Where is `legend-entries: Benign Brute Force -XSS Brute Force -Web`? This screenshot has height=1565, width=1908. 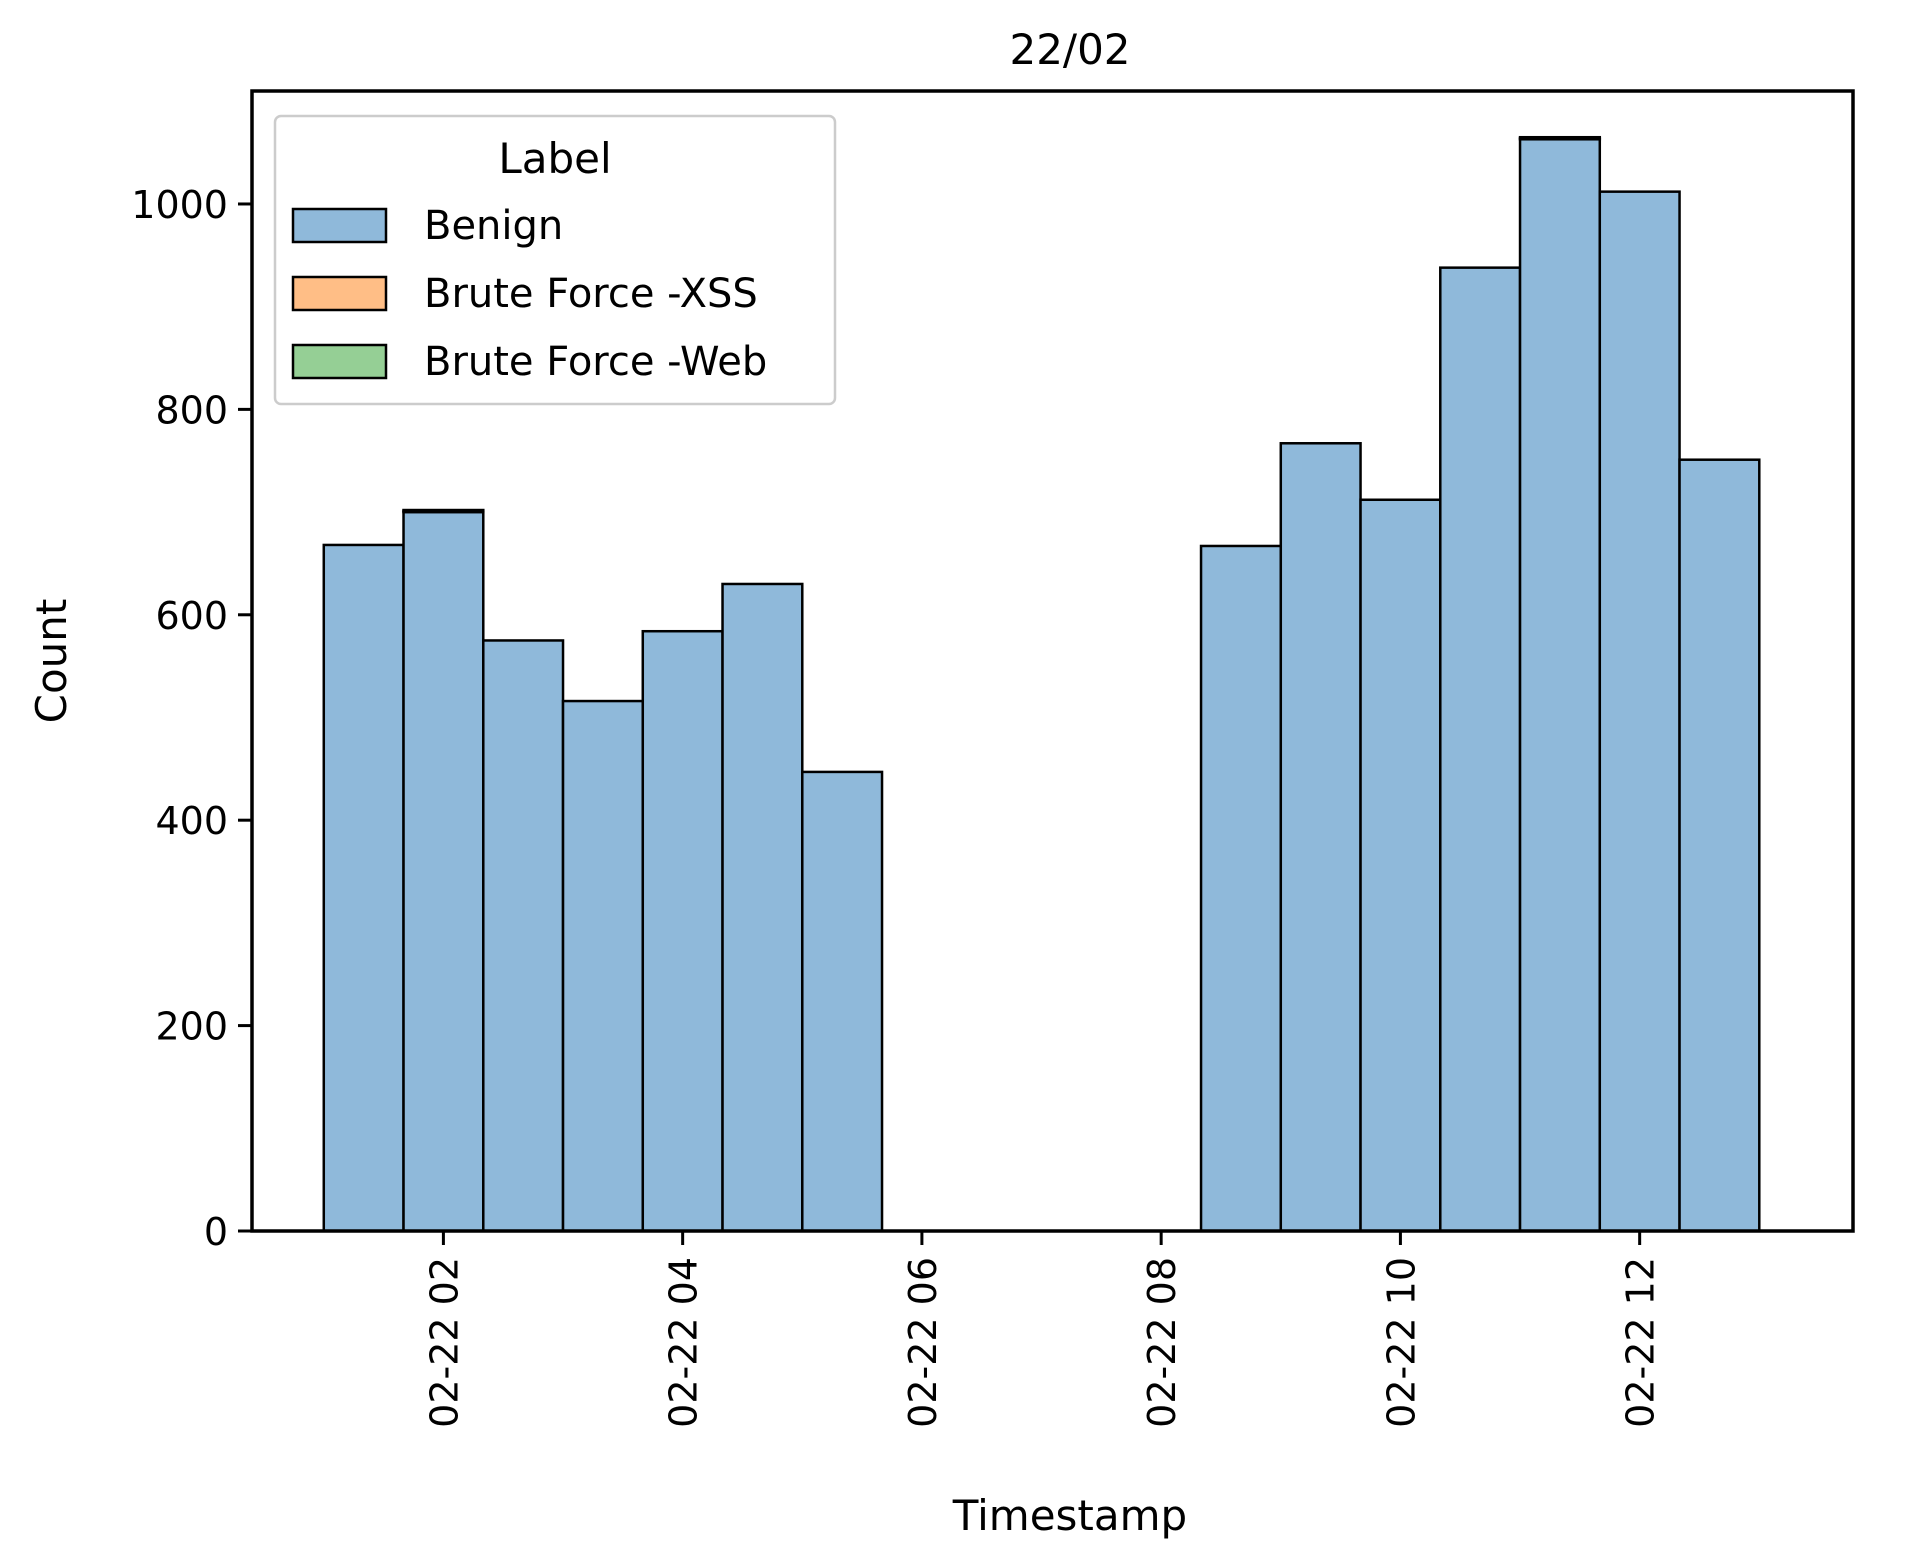
legend-entries: Benign Brute Force -XSS Brute Force -Web is located at coordinates (529, 294).